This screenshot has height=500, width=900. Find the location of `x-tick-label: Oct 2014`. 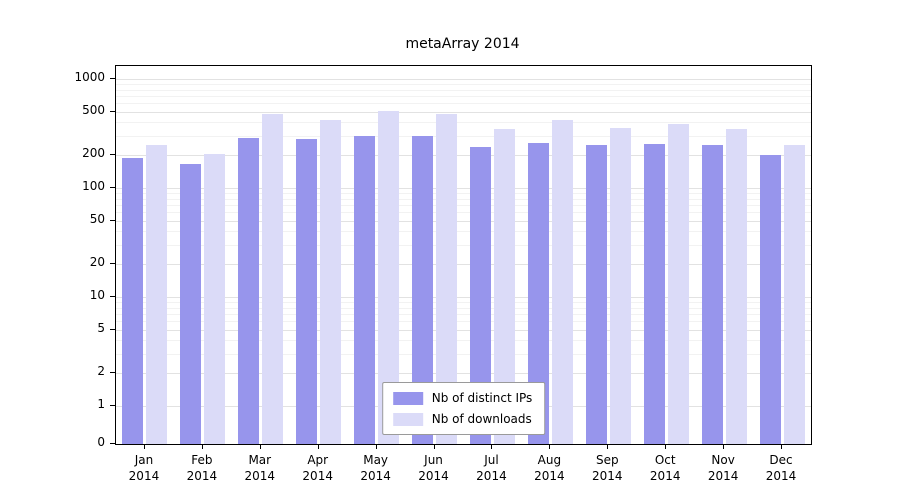

x-tick-label: Oct 2014 is located at coordinates (665, 468).